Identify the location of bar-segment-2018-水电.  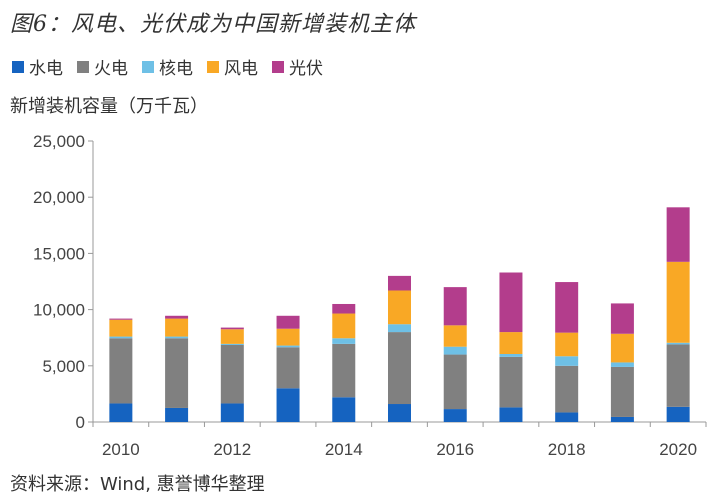
(567, 417).